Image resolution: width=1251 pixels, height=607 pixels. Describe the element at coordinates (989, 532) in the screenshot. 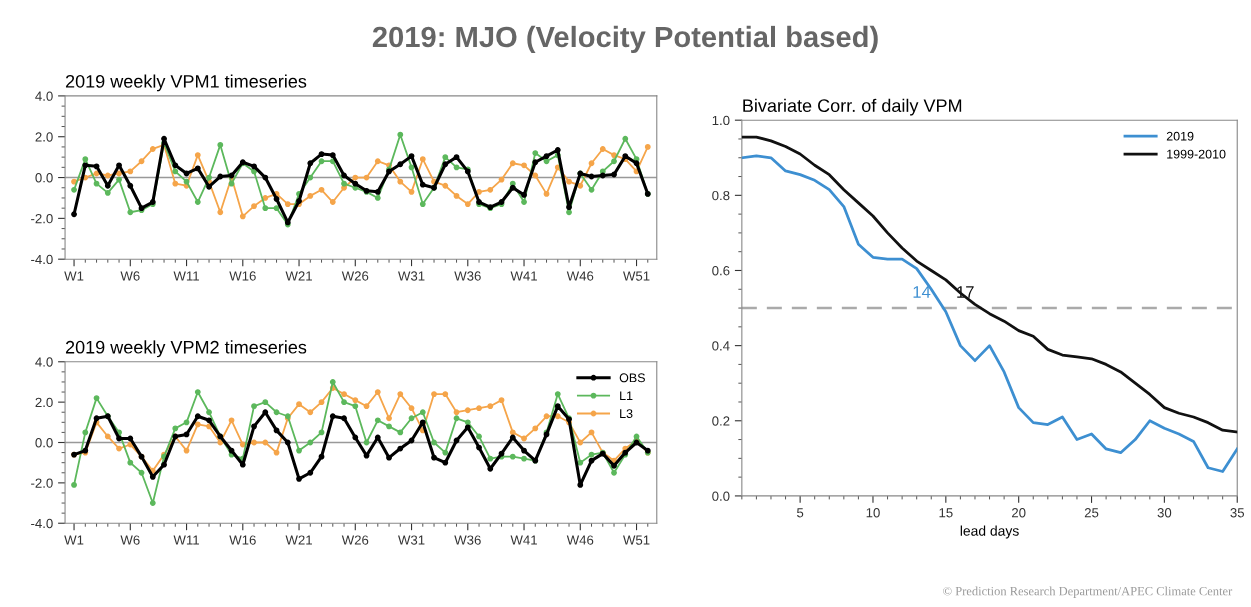

I see `x-axis-title: lead days` at that location.